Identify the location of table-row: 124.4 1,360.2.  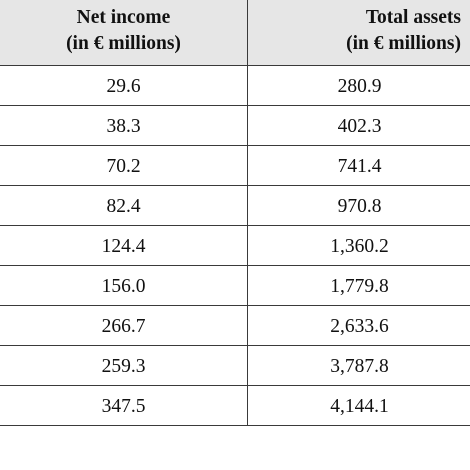
(235, 245).